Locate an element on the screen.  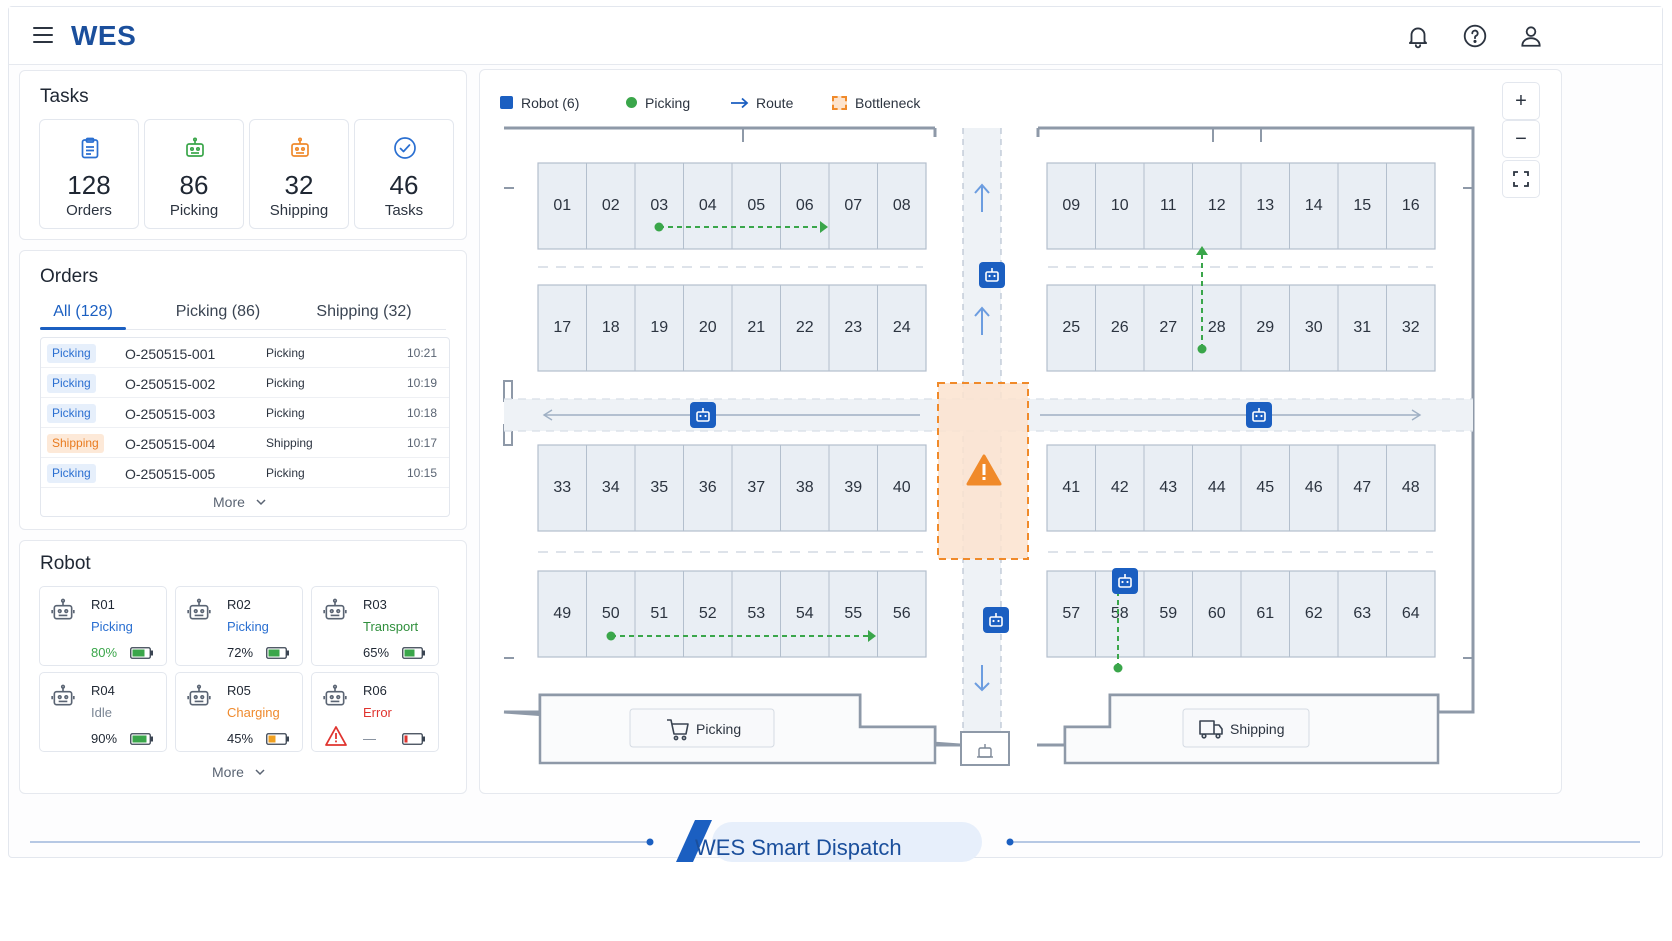
shelf-cell: 58 is located at coordinates (1112, 614).